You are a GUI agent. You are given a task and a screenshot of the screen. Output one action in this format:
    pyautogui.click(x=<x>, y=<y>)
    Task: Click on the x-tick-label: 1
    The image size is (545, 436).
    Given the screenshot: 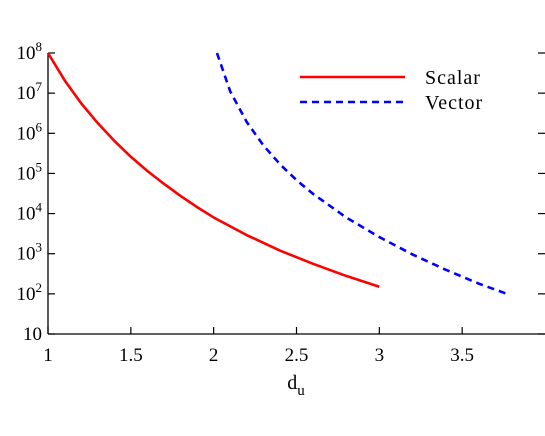 What is the action you would take?
    pyautogui.click(x=48, y=355)
    